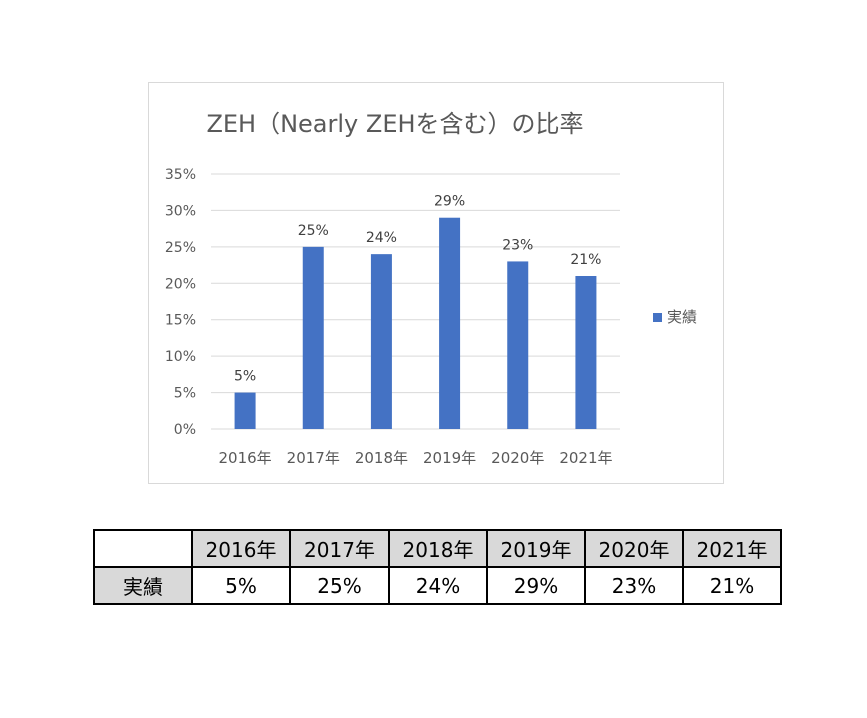  What do you see at coordinates (241, 548) in the screenshot?
I see `table-header-cell: 2016年` at bounding box center [241, 548].